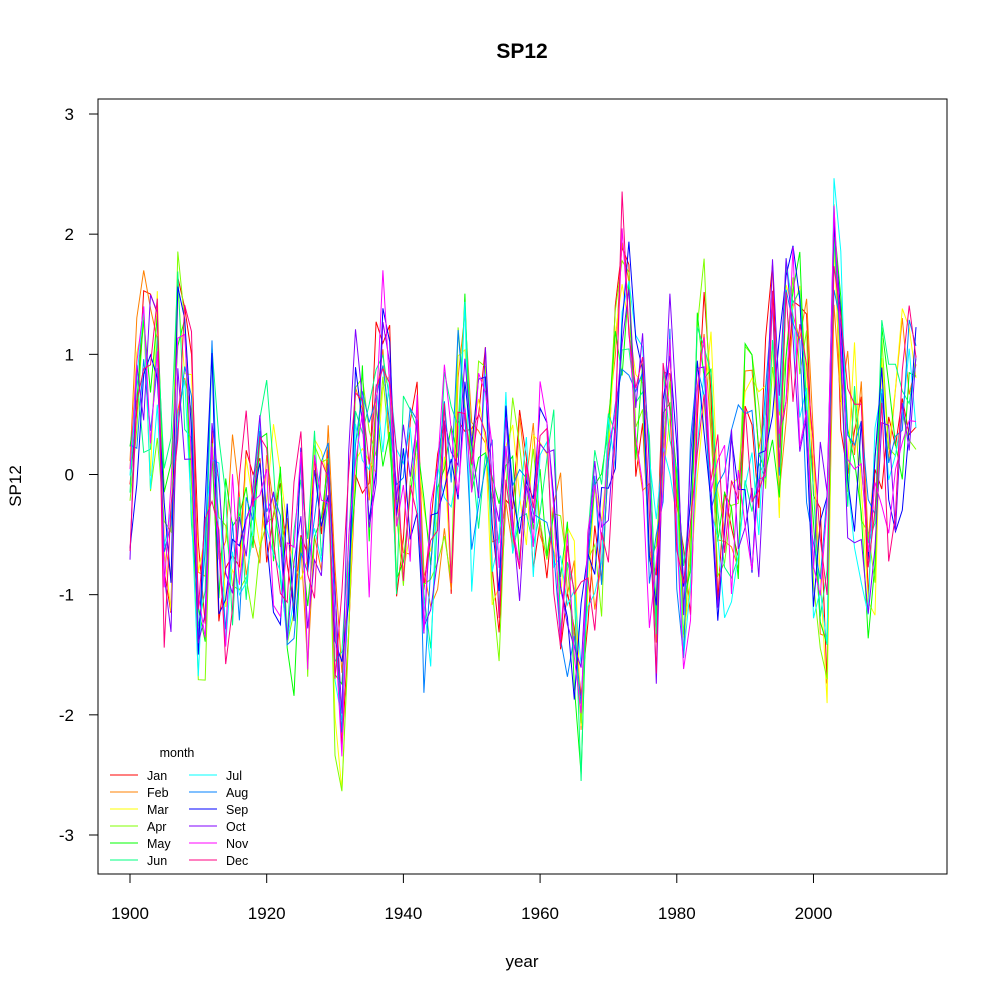 The height and width of the screenshot is (998, 998). What do you see at coordinates (177, 753) in the screenshot?
I see `legend-title: month` at bounding box center [177, 753].